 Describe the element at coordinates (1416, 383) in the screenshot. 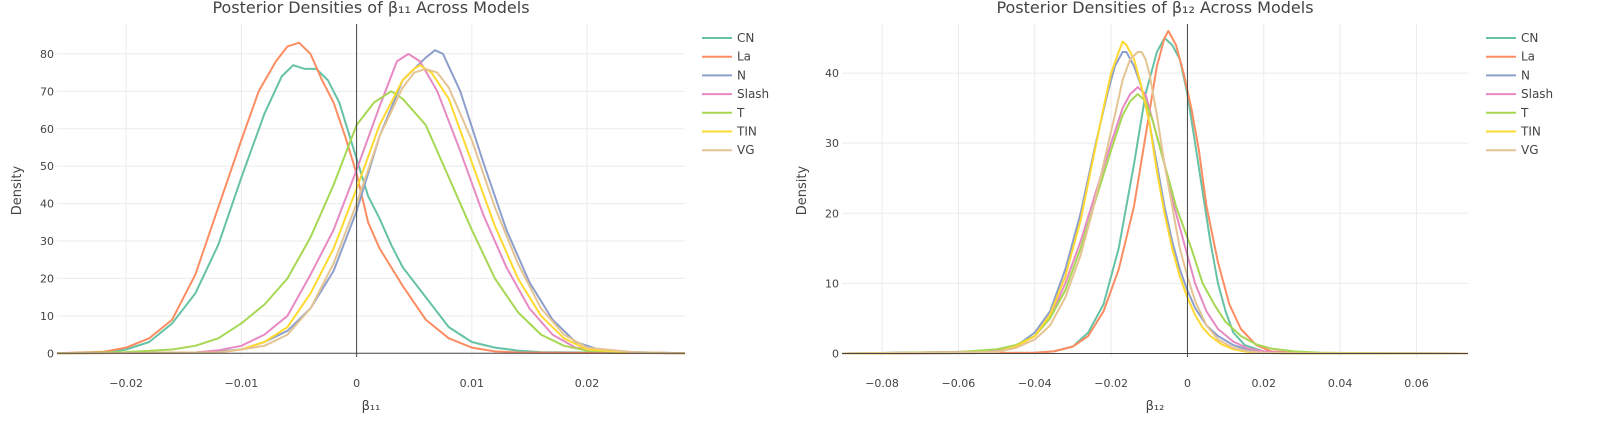

I see `x-tick-label: 0.06` at that location.